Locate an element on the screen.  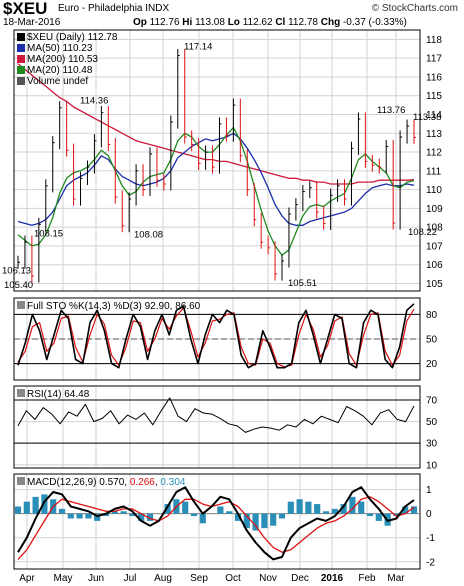
y-tick-label: 117 is located at coordinates (434, 59).